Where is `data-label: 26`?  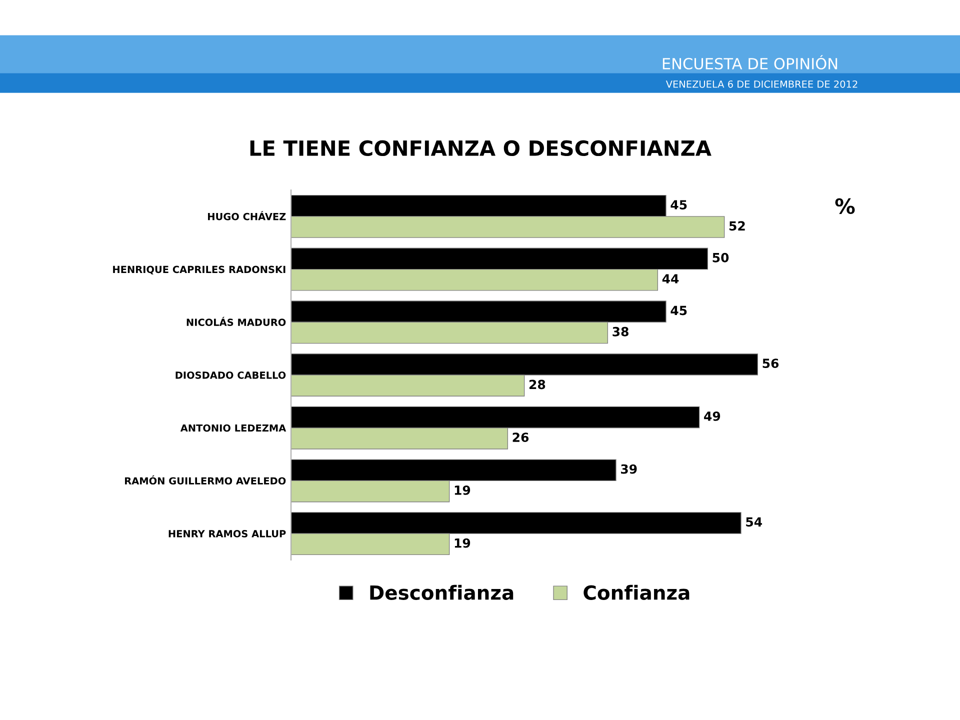
data-label: 26 is located at coordinates (520, 437).